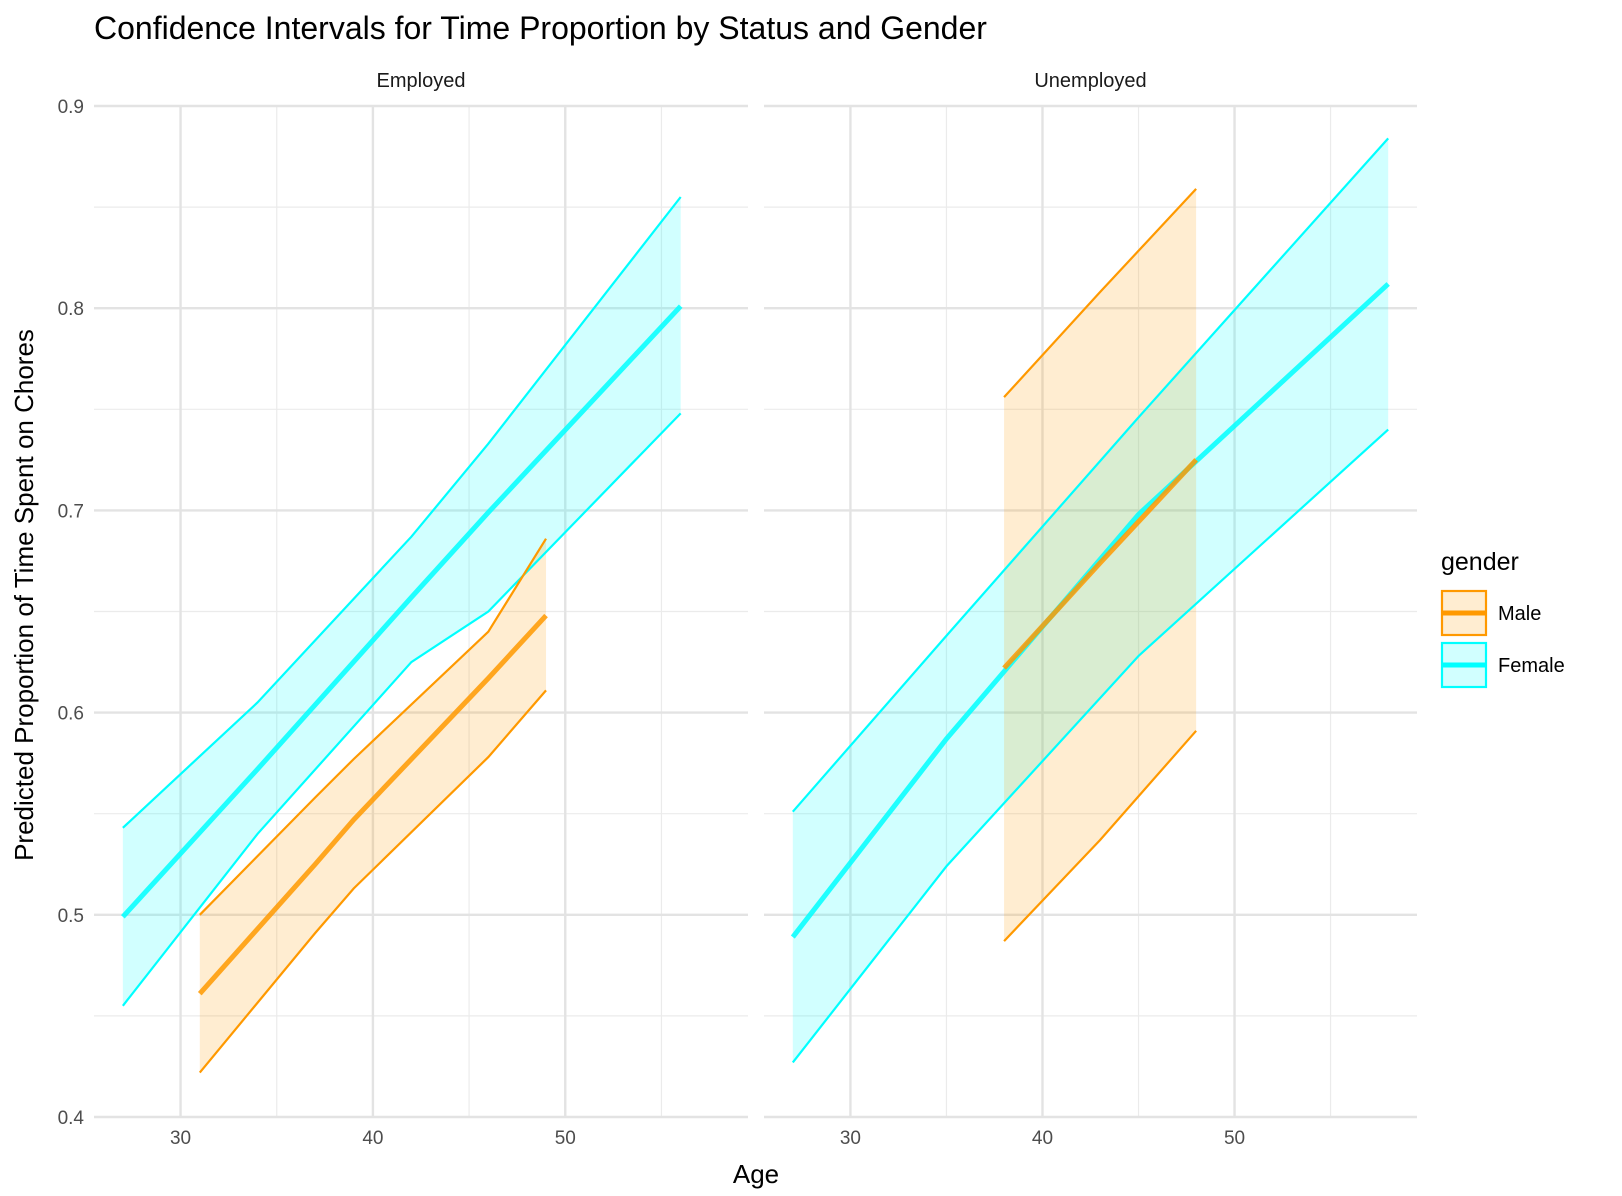  I want to click on y-tick-label: 0.7, so click(71, 511).